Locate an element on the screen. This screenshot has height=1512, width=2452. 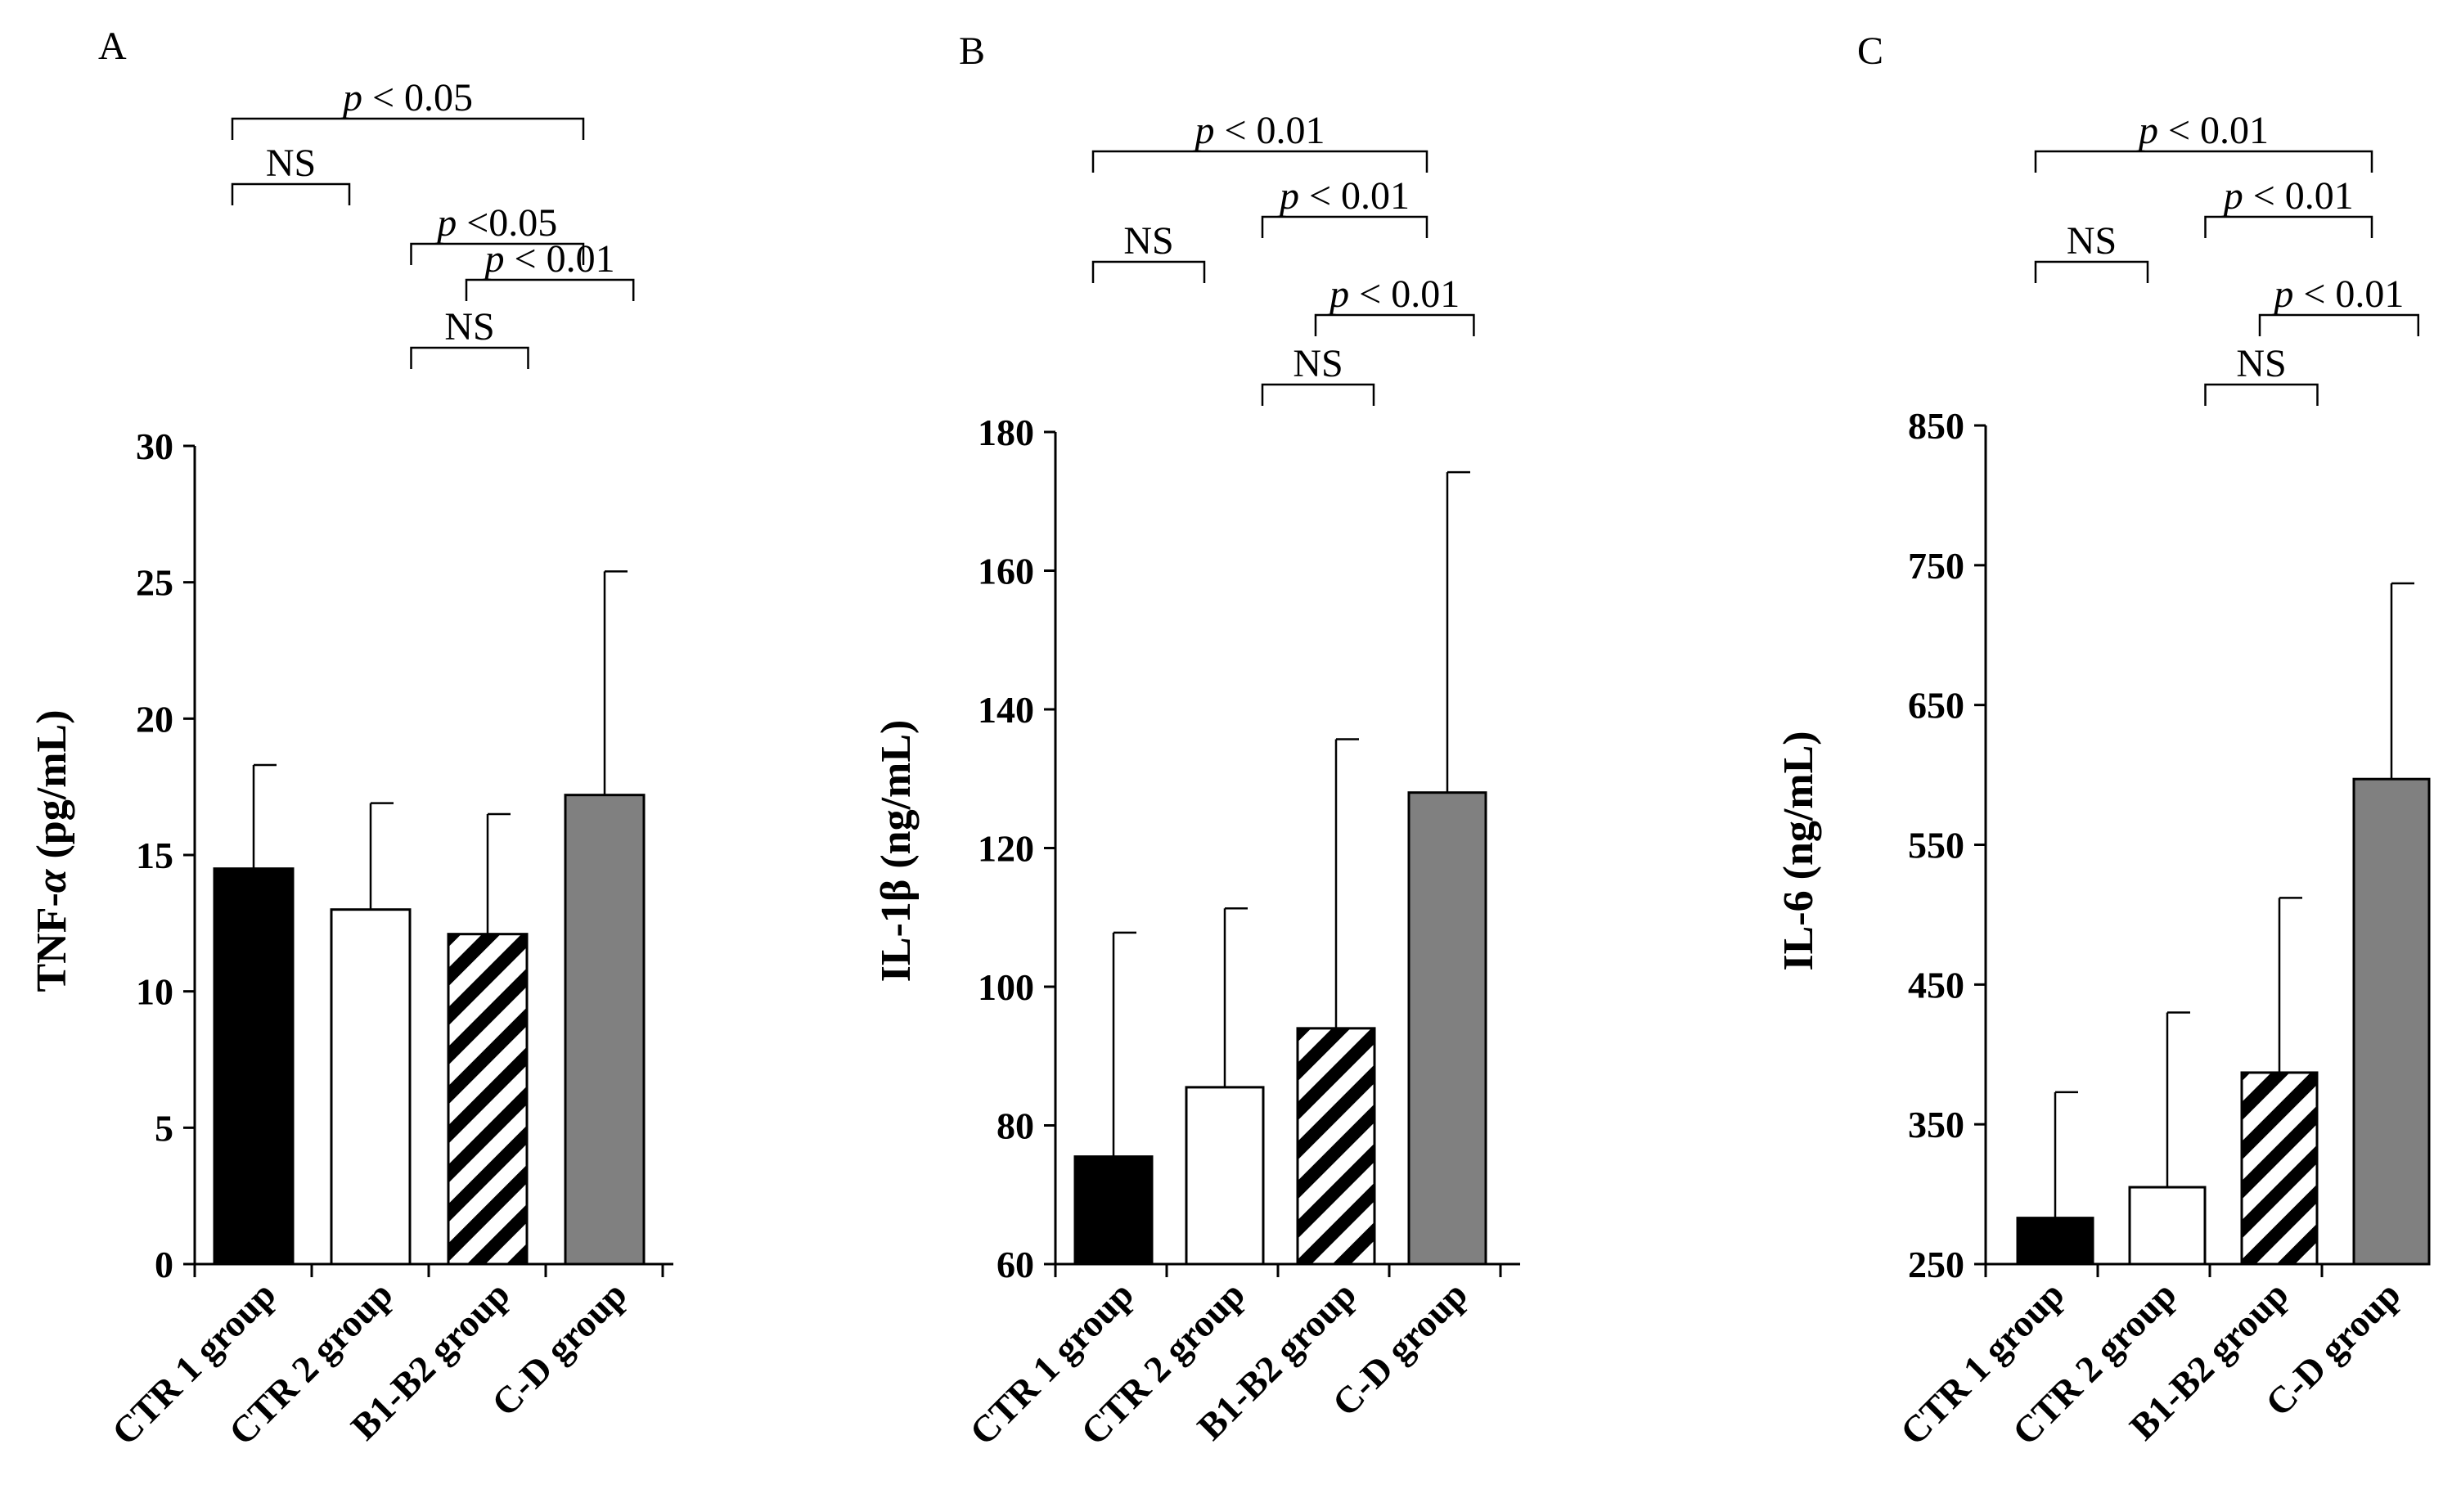
y-tick-label: 15 is located at coordinates (154, 855).